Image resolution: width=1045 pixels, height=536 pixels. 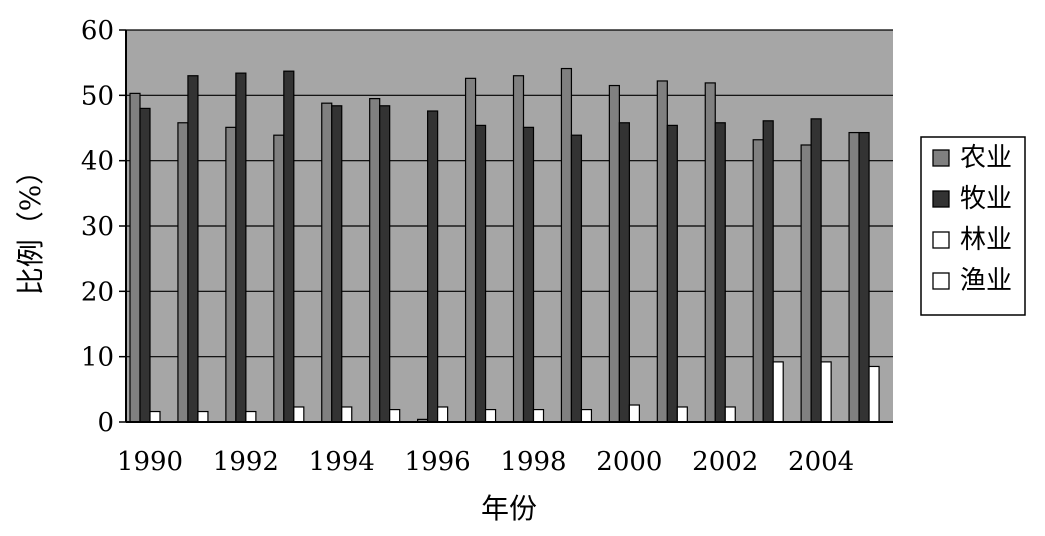 I want to click on y-tick-label: 60, so click(x=97, y=31).